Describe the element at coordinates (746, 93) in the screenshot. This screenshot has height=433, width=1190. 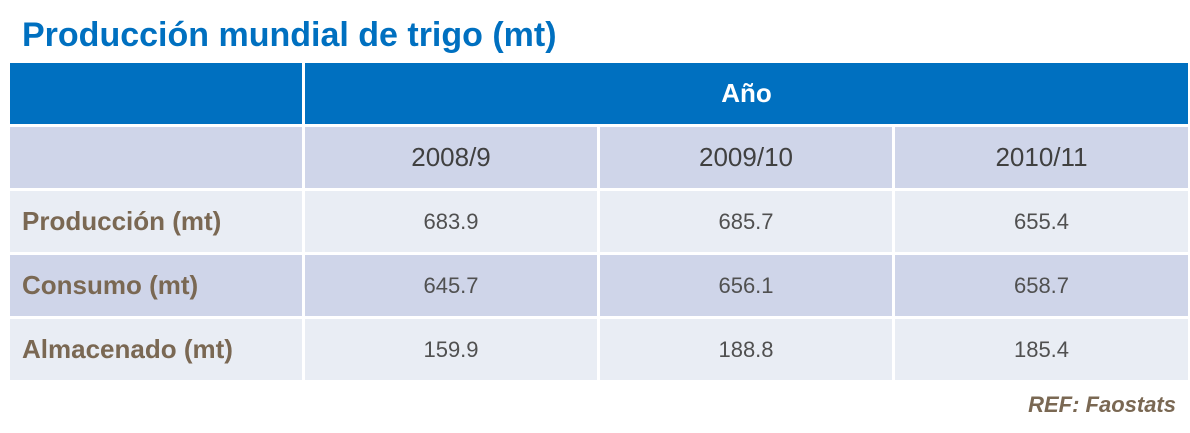
I see `header: Año` at that location.